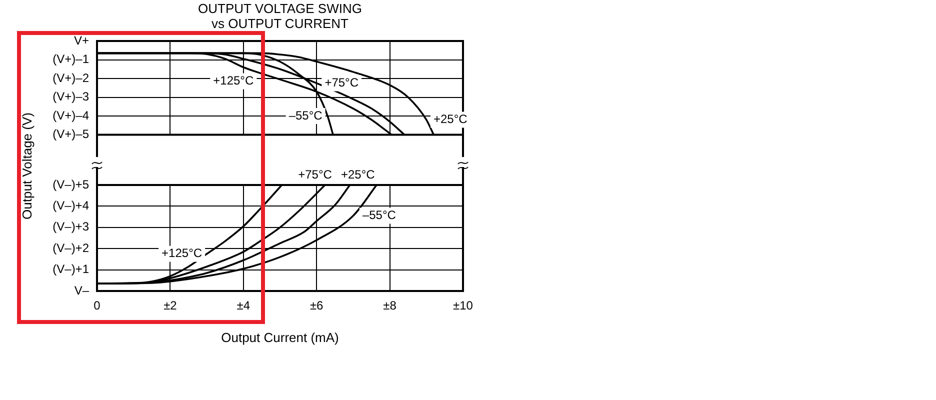 The image size is (936, 400). Describe the element at coordinates (463, 305) in the screenshot. I see `x-tick-label: ±10` at that location.